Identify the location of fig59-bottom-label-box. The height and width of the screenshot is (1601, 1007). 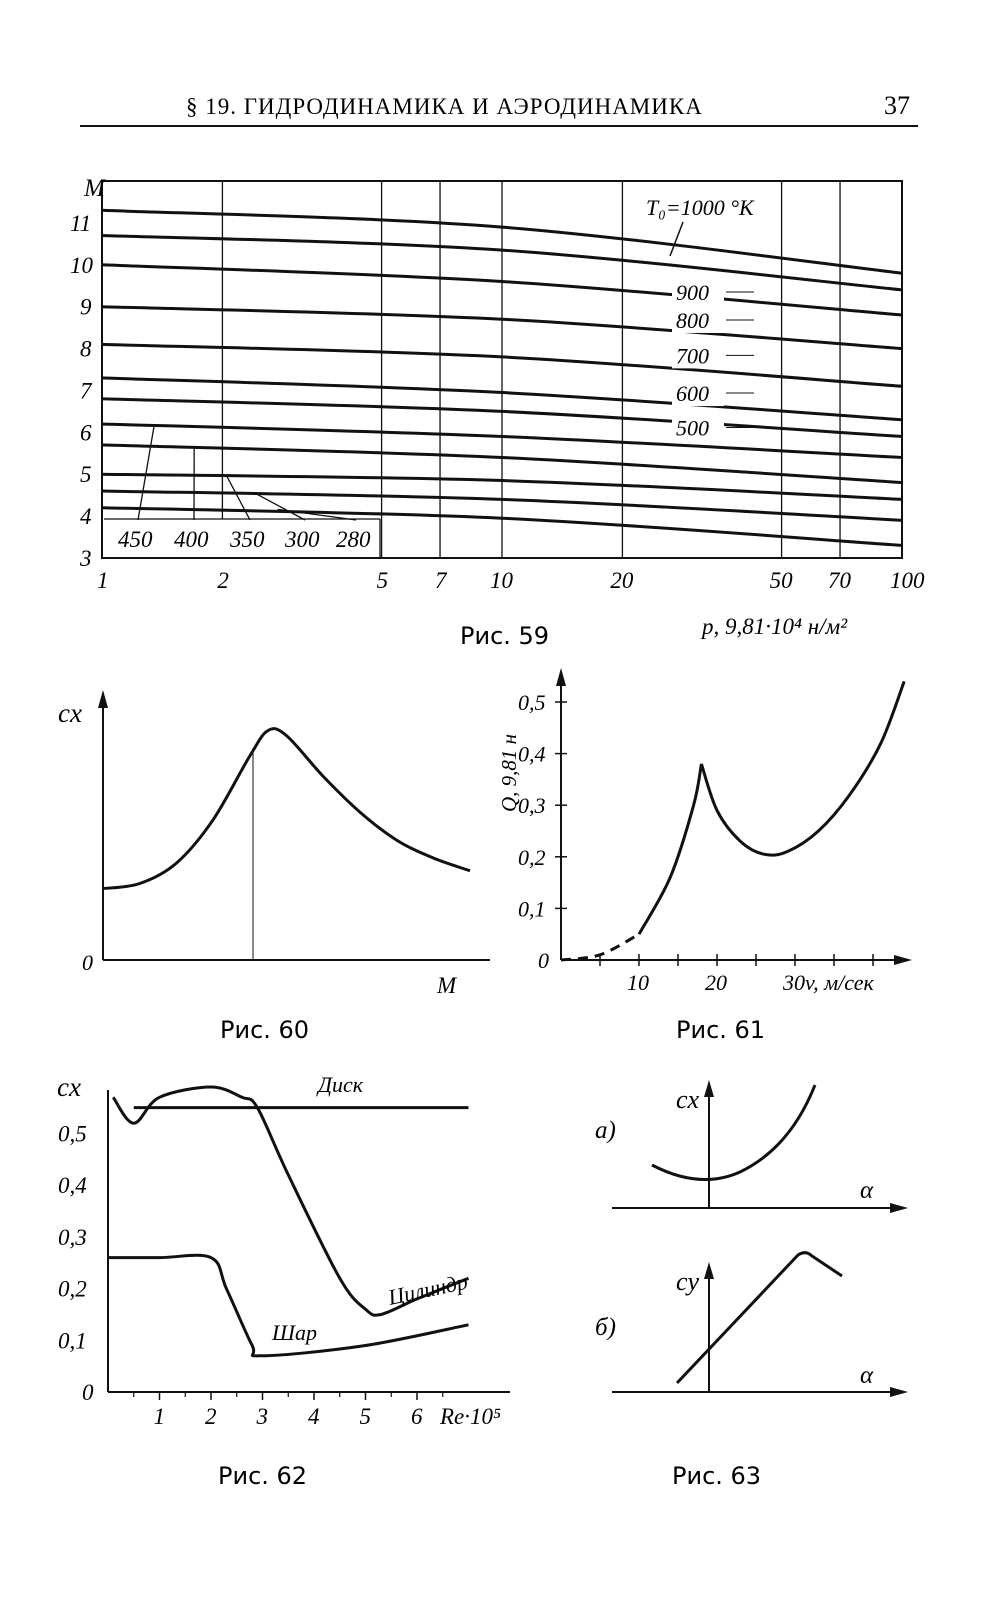
(242, 538).